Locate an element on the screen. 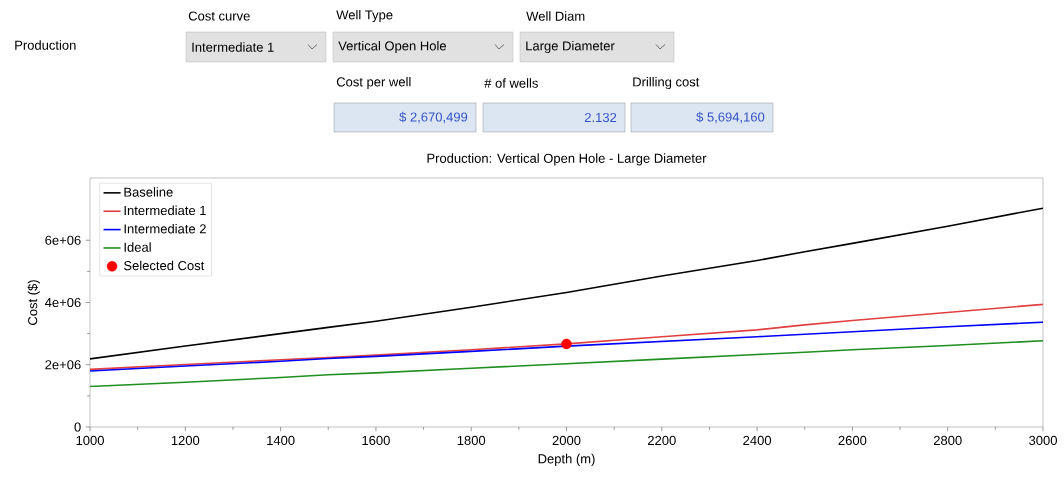 The width and height of the screenshot is (1064, 477). x-tick-label: 2600 is located at coordinates (852, 440).